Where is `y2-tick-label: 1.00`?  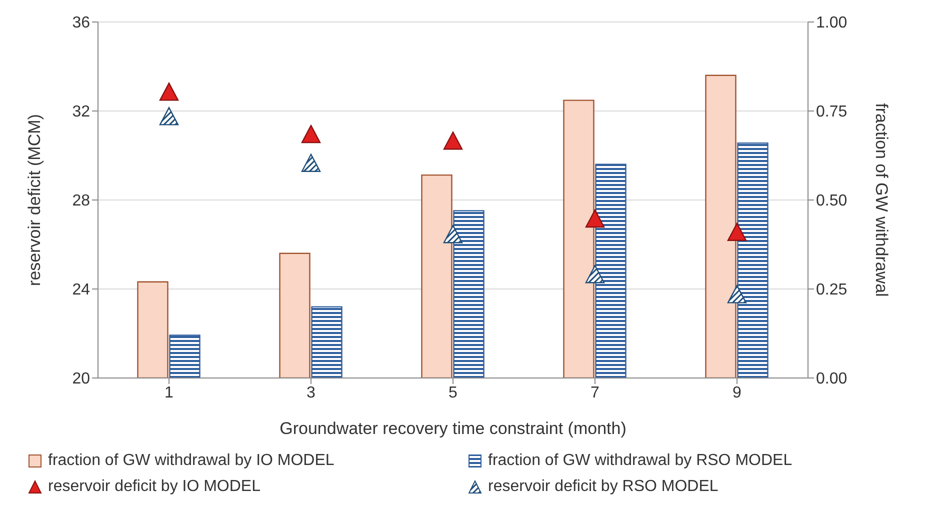
y2-tick-label: 1.00 is located at coordinates (832, 23).